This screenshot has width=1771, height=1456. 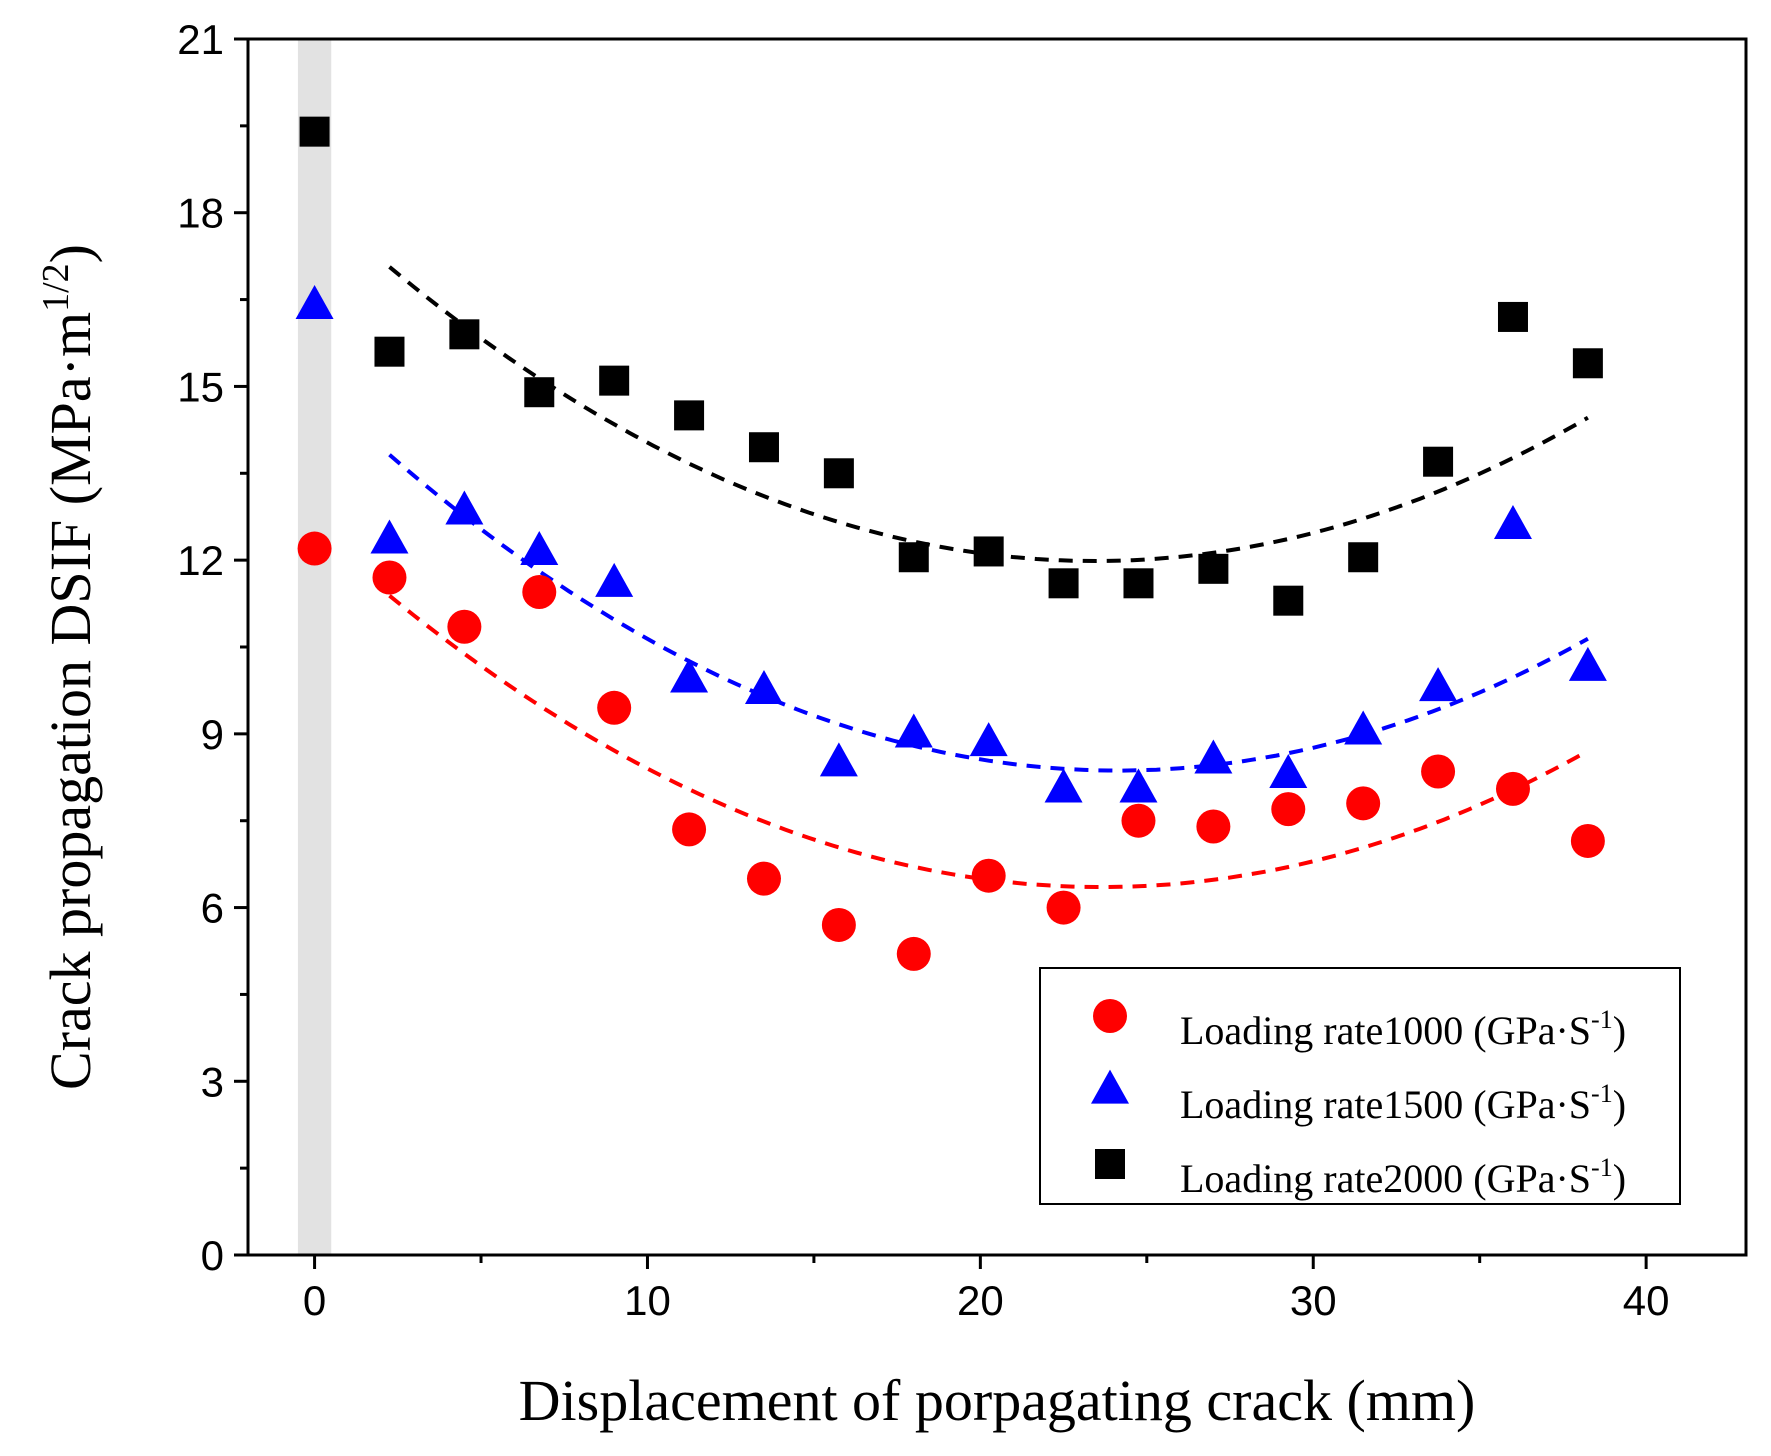 What do you see at coordinates (70, 253) in the screenshot?
I see `y-axis-title-close: )` at bounding box center [70, 253].